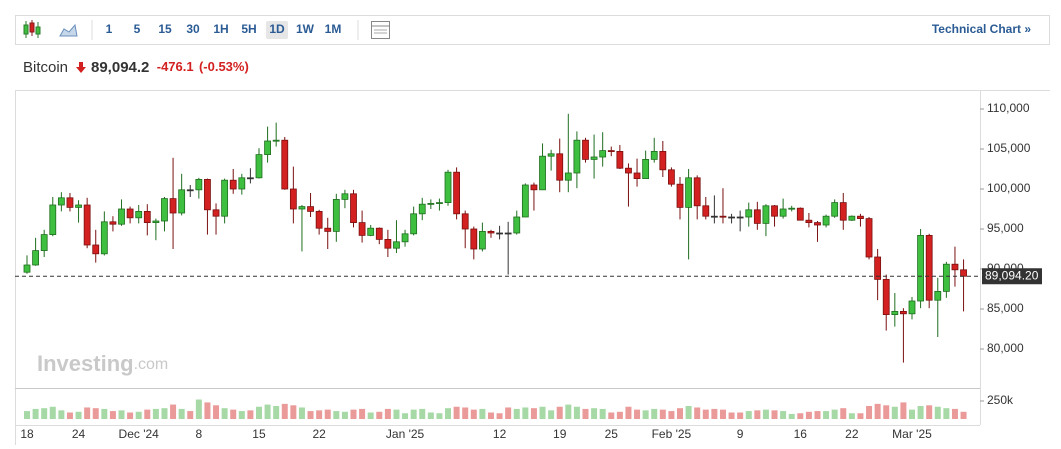 Image resolution: width=1061 pixels, height=449 pixels. I want to click on active-interval-bg, so click(277, 30).